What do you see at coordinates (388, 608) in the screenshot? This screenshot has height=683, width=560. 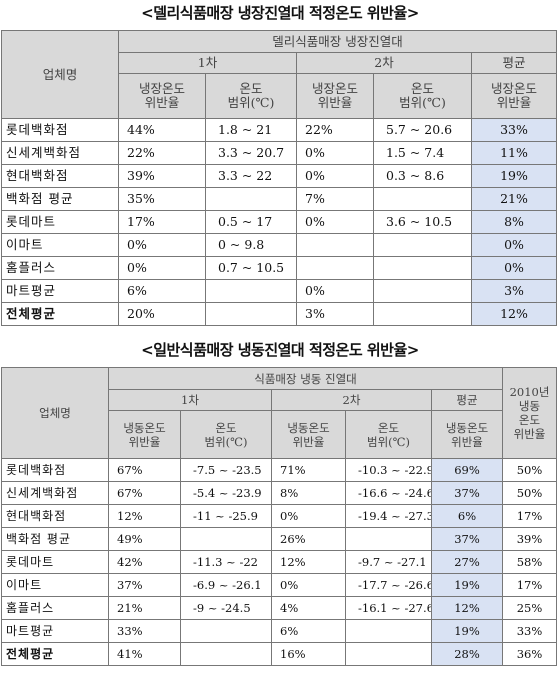 I see `round2-range: -16.1 ~ -27.6` at bounding box center [388, 608].